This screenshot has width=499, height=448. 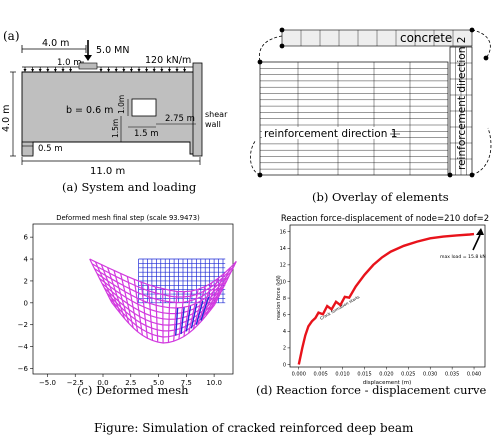 What do you see at coordinates (130, 383) in the screenshot?
I see `chart-c-xtick-label: 2.5` at bounding box center [130, 383].